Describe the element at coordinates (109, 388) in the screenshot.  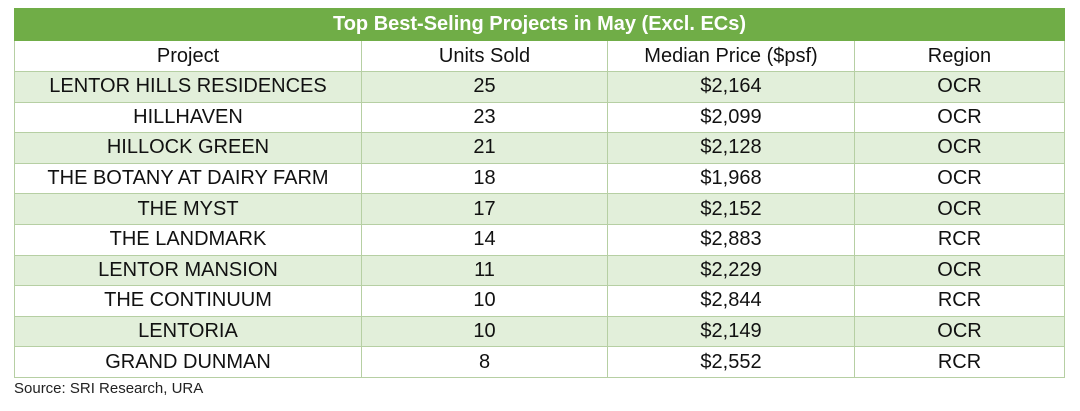
I see `source-note: Source: SRI Research, URA` at that location.